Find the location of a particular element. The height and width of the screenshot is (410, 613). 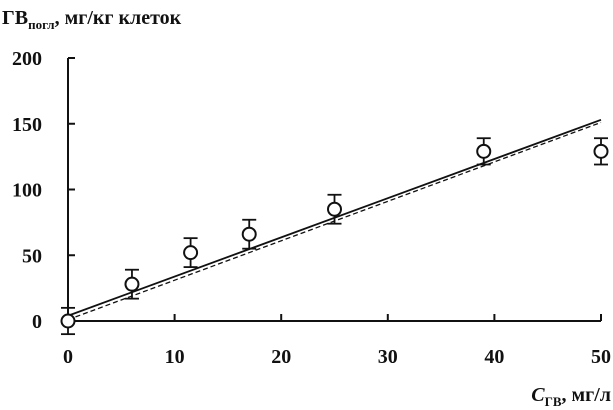

y-axis-title: ГВпогл, мг/кг клеток is located at coordinates (92, 19).